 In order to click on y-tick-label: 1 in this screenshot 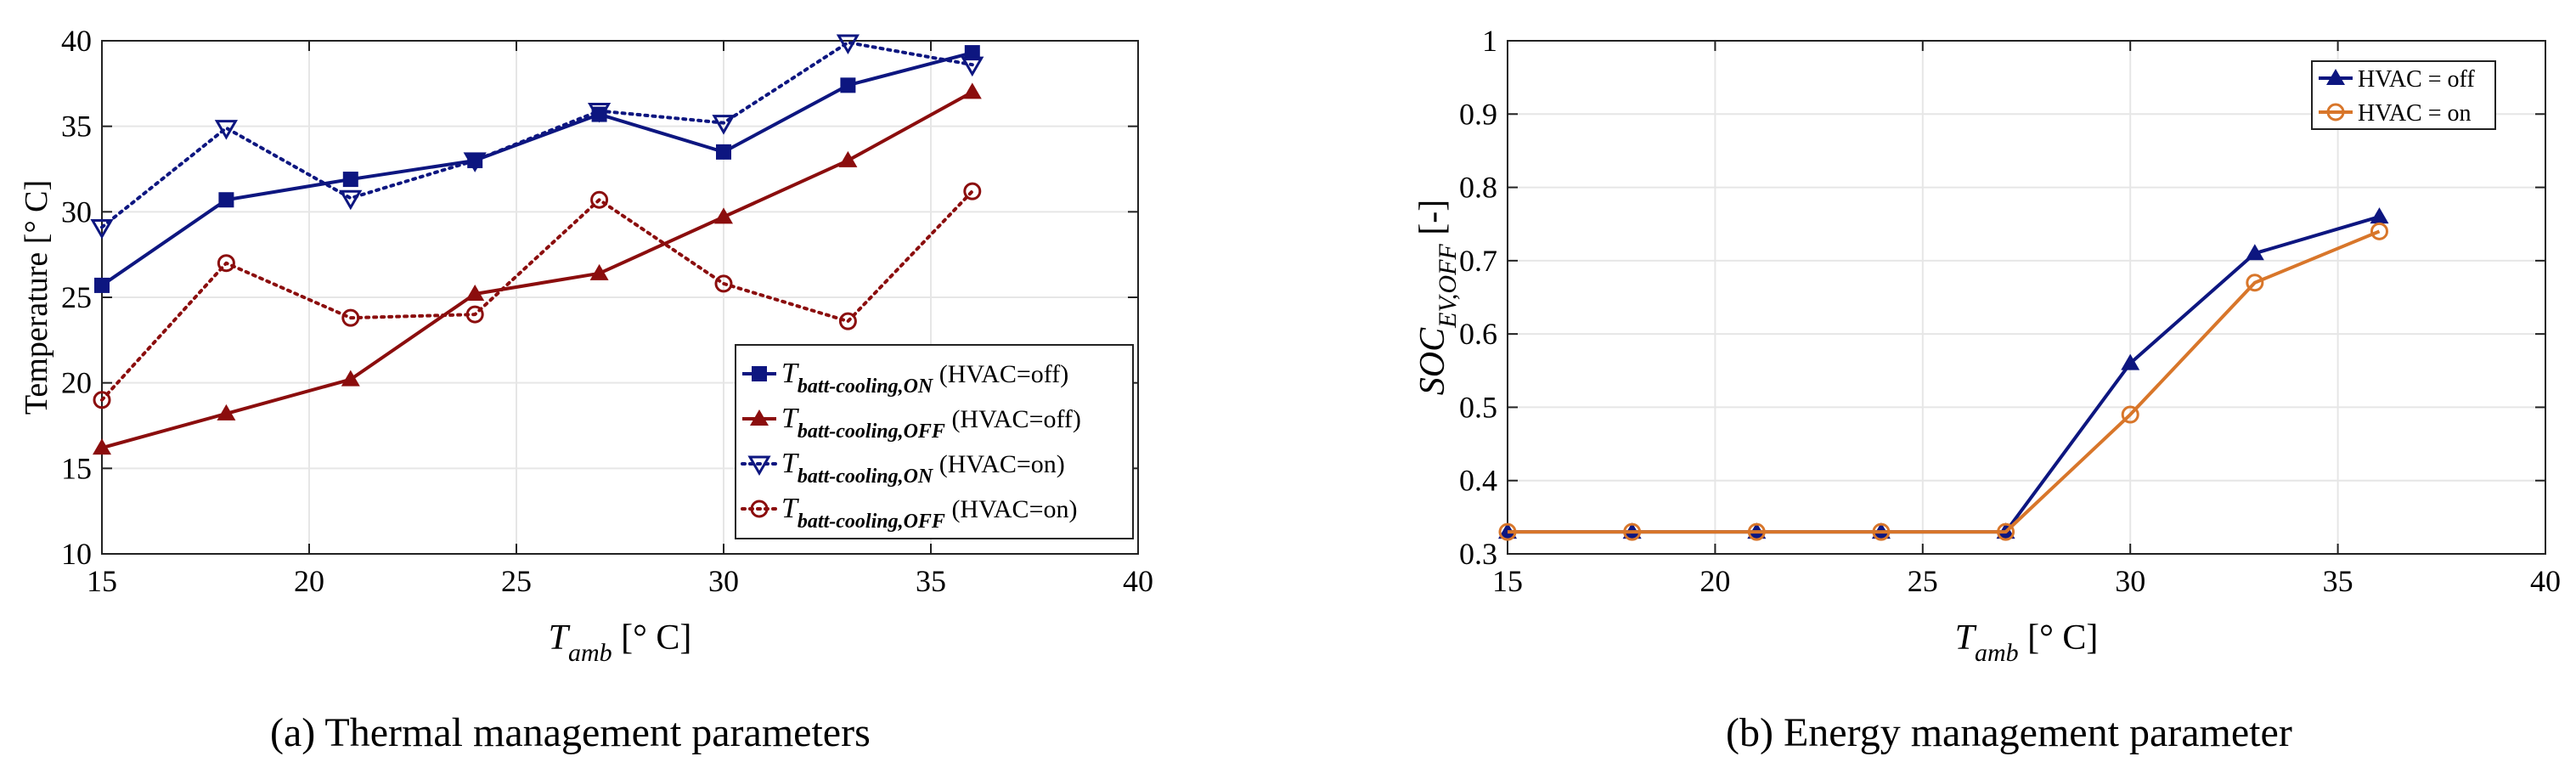, I will do `click(1489, 41)`.